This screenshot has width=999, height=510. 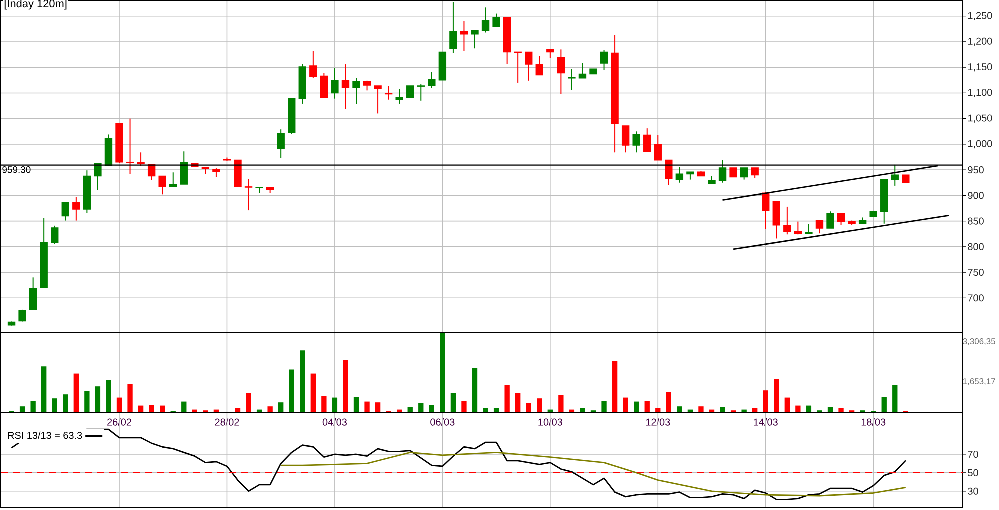 I want to click on y-tick-label: 70, so click(x=973, y=454).